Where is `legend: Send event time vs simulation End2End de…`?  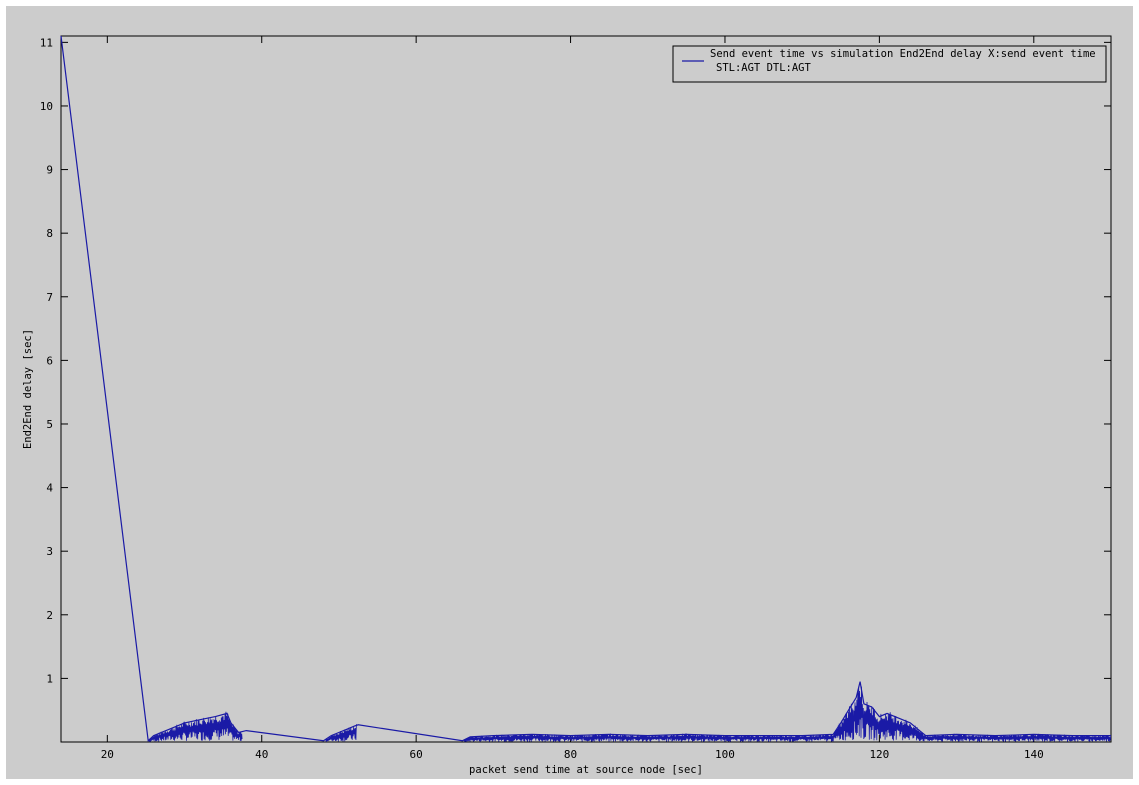 legend: Send event time vs simulation End2End de… is located at coordinates (889, 64).